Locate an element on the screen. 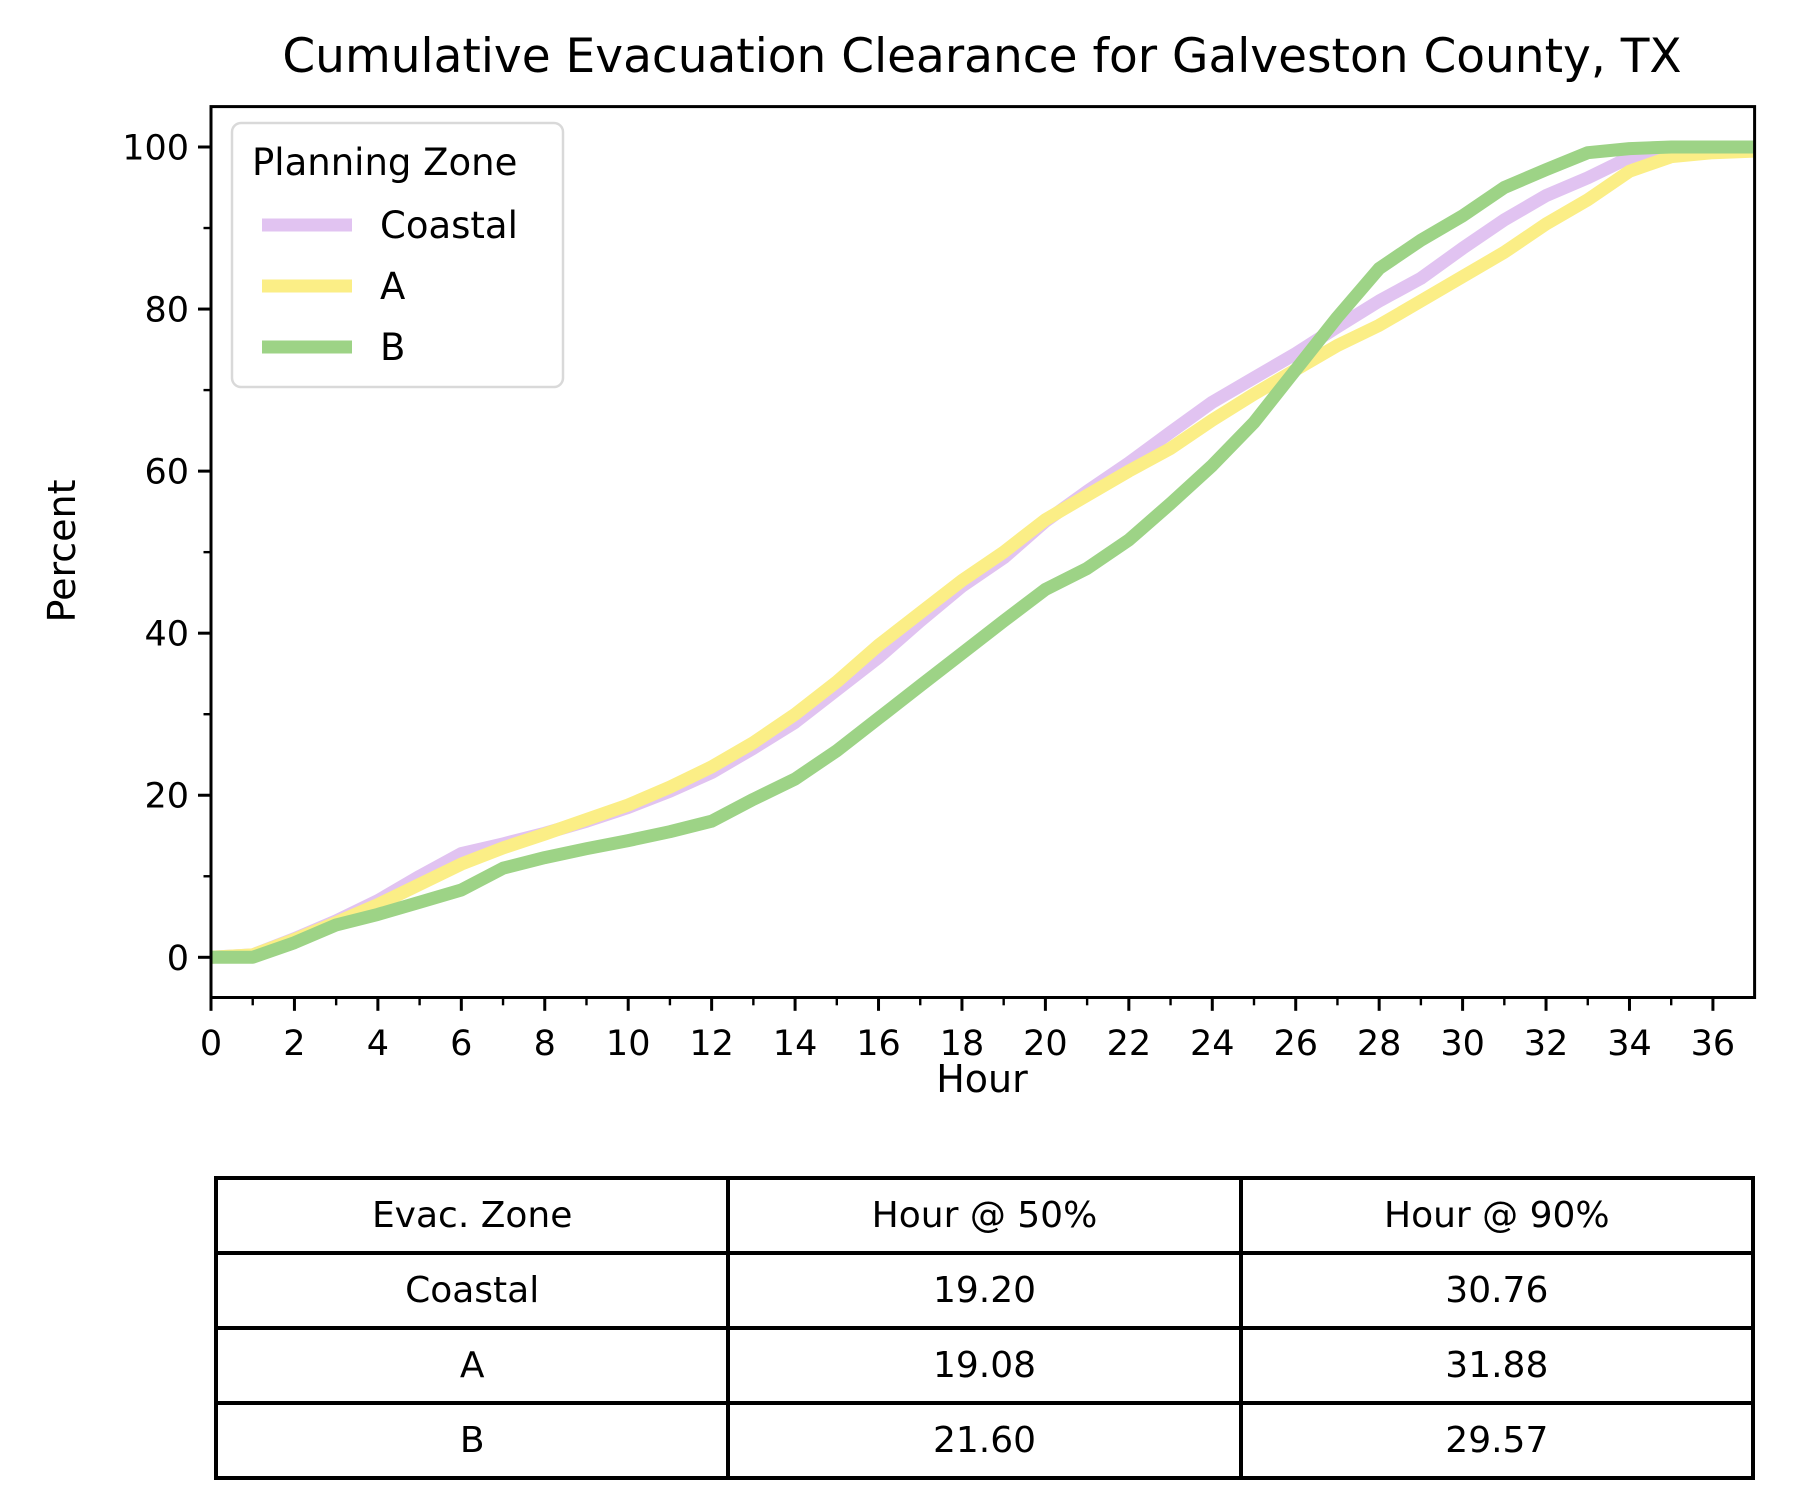 This screenshot has height=1500, width=1800. table-cell: 30.76 is located at coordinates (1497, 1290).